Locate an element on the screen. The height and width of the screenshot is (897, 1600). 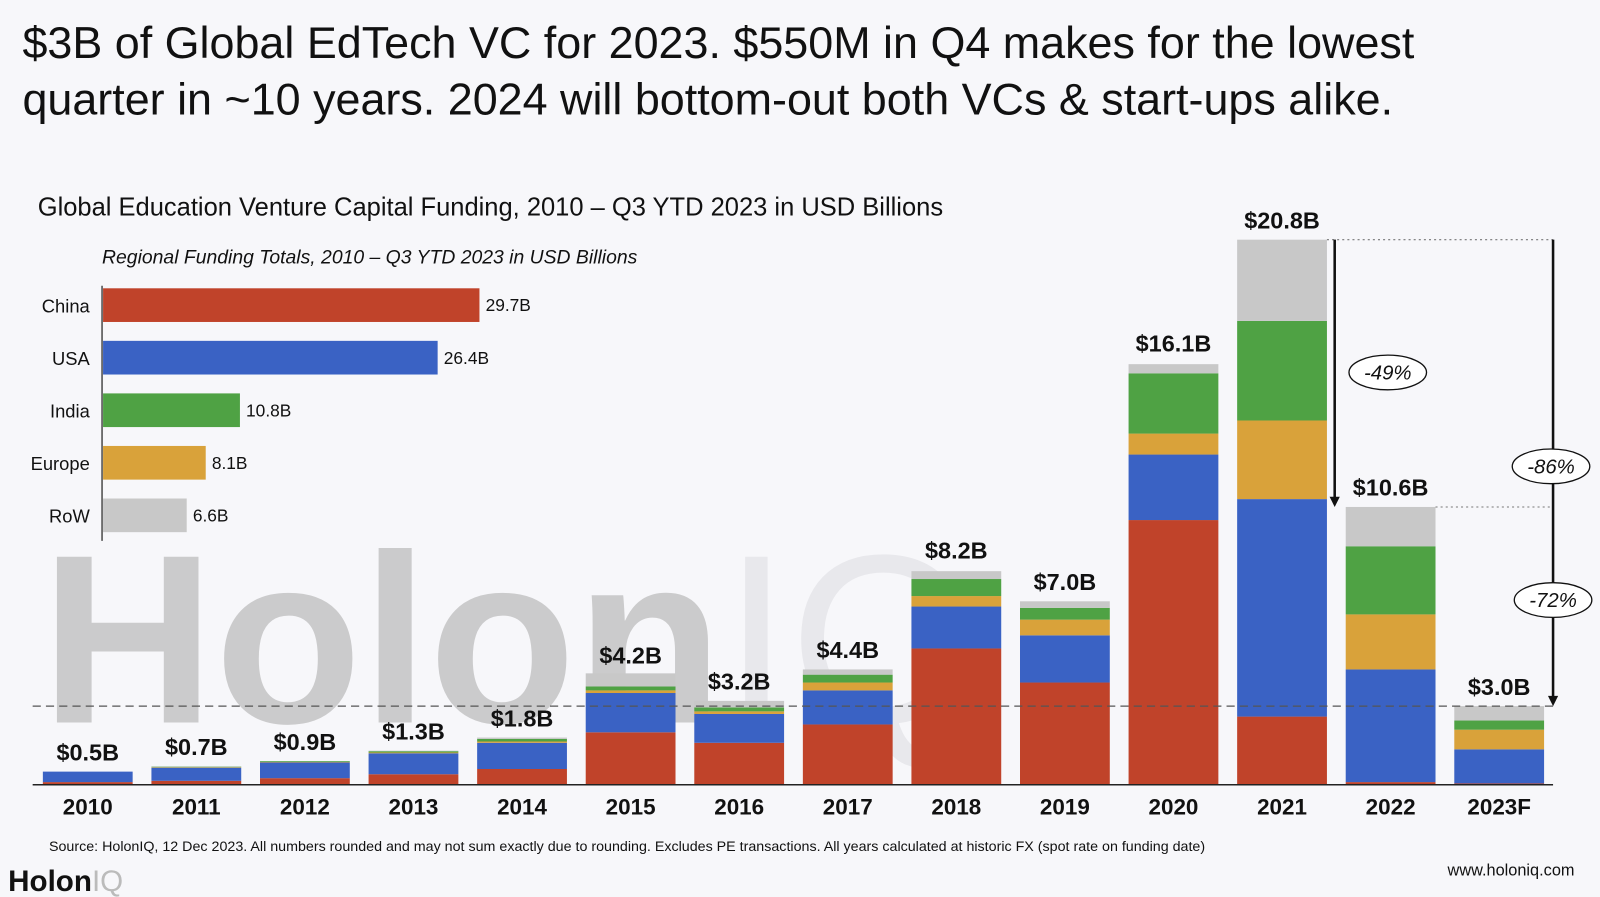
y-tick-label: India is located at coordinates (70, 410).